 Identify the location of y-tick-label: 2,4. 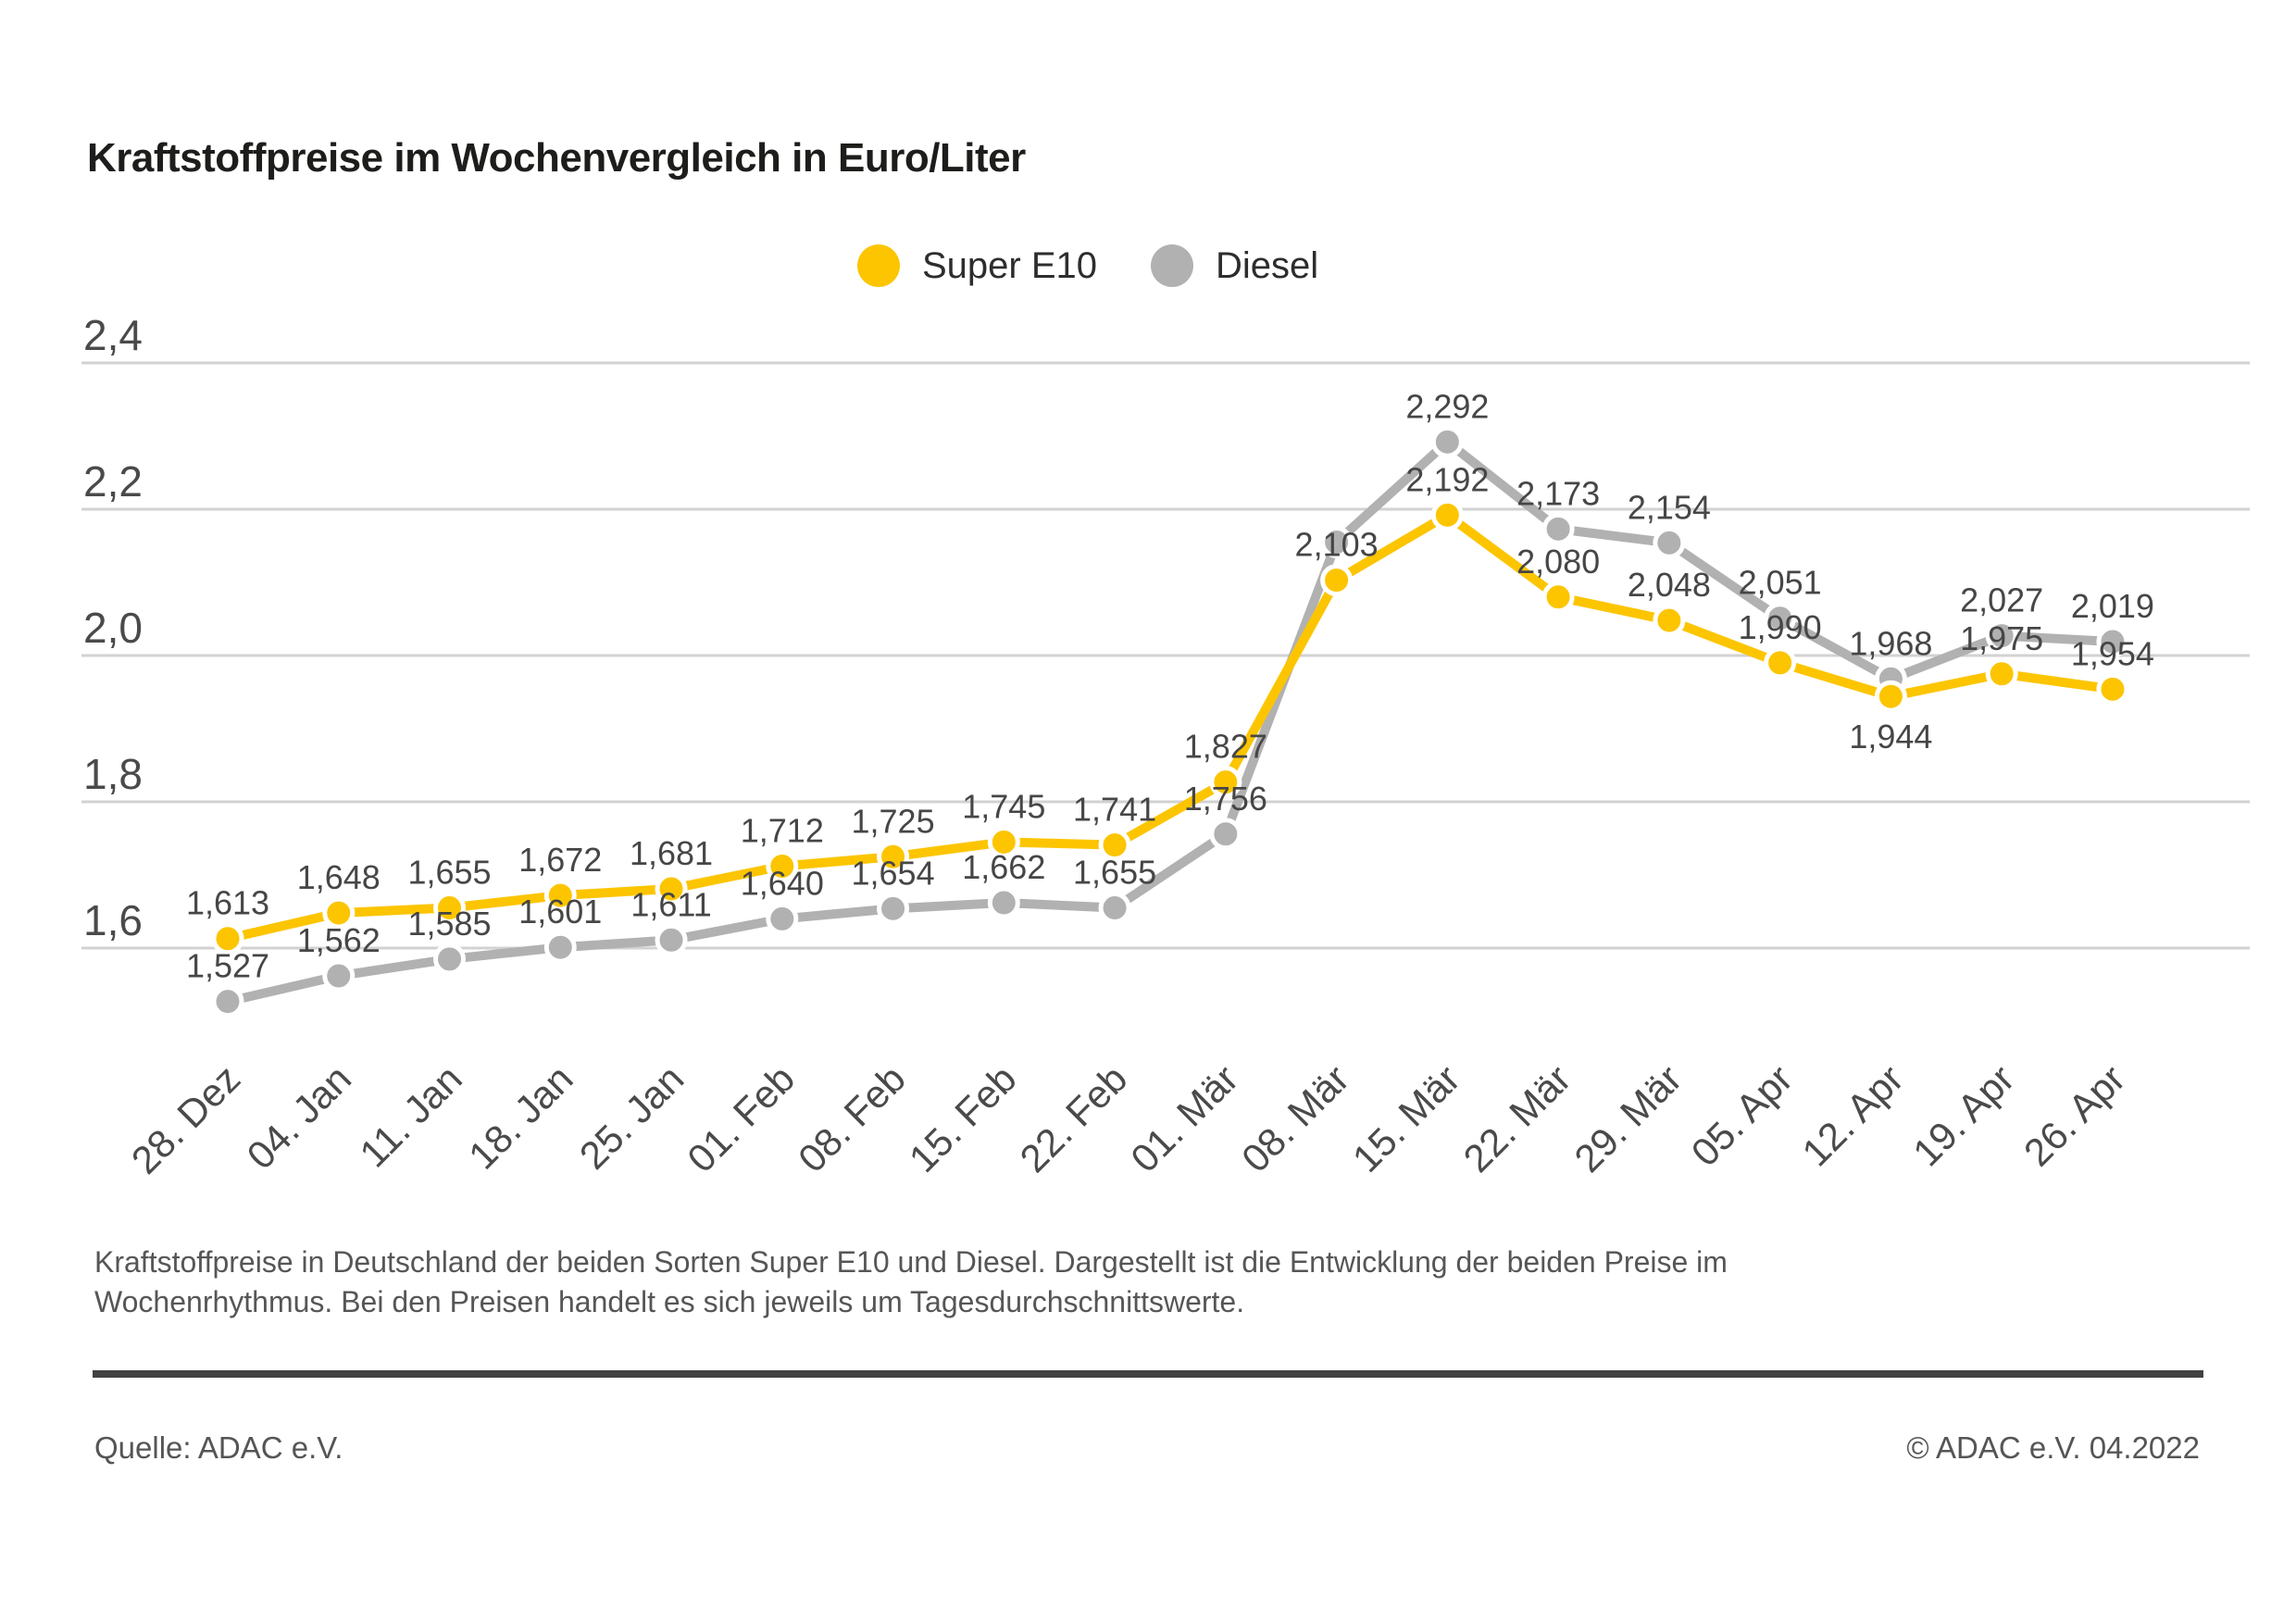
(113, 335).